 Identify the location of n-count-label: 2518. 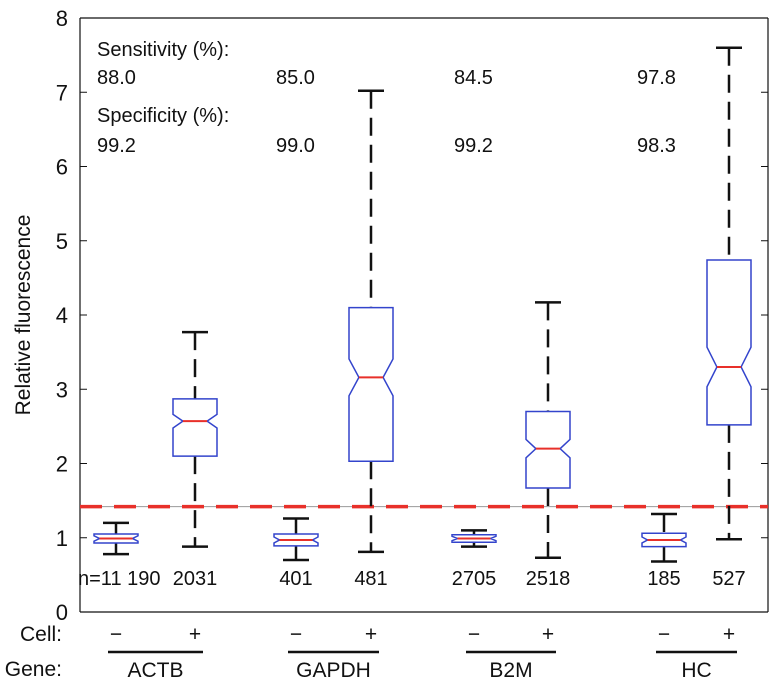
(548, 579).